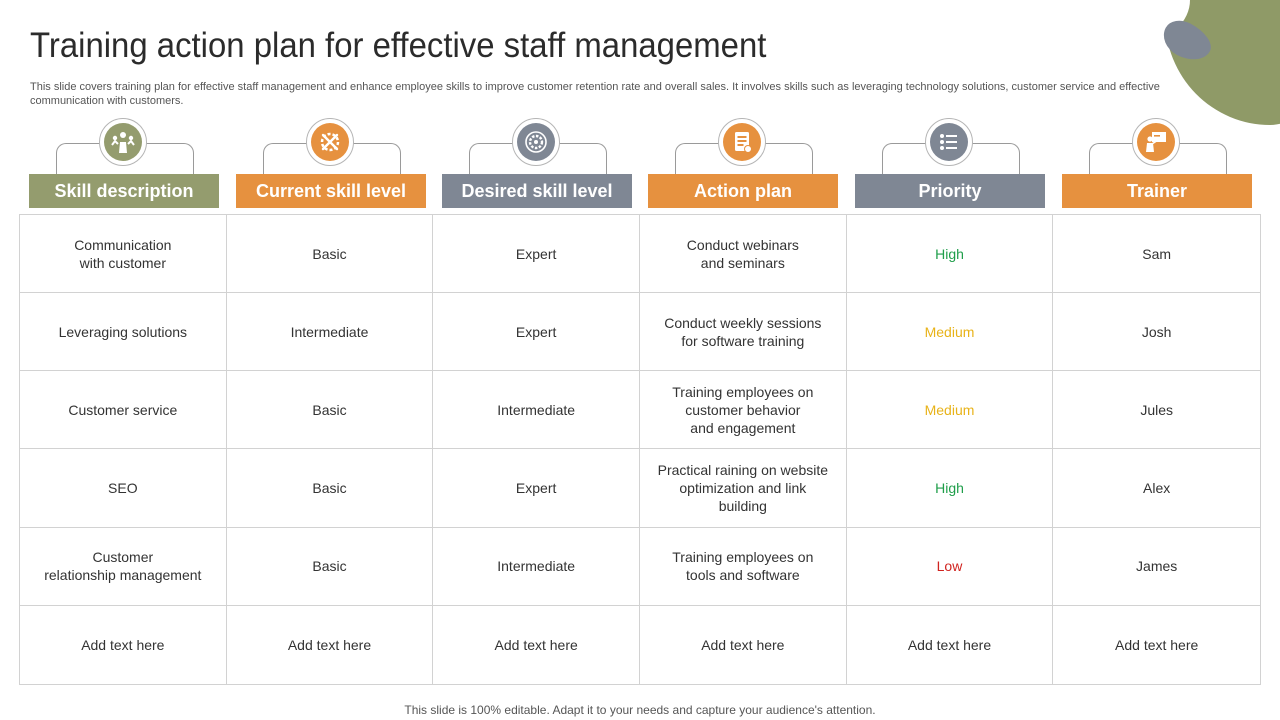 This screenshot has height=720, width=1280. Describe the element at coordinates (743, 566) in the screenshot. I see `table-cell: Training employees on tools and software` at that location.